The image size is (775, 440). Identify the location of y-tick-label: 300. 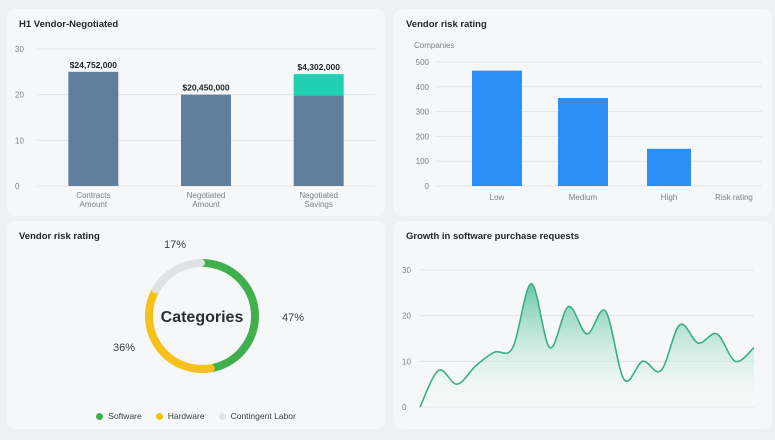
(423, 112).